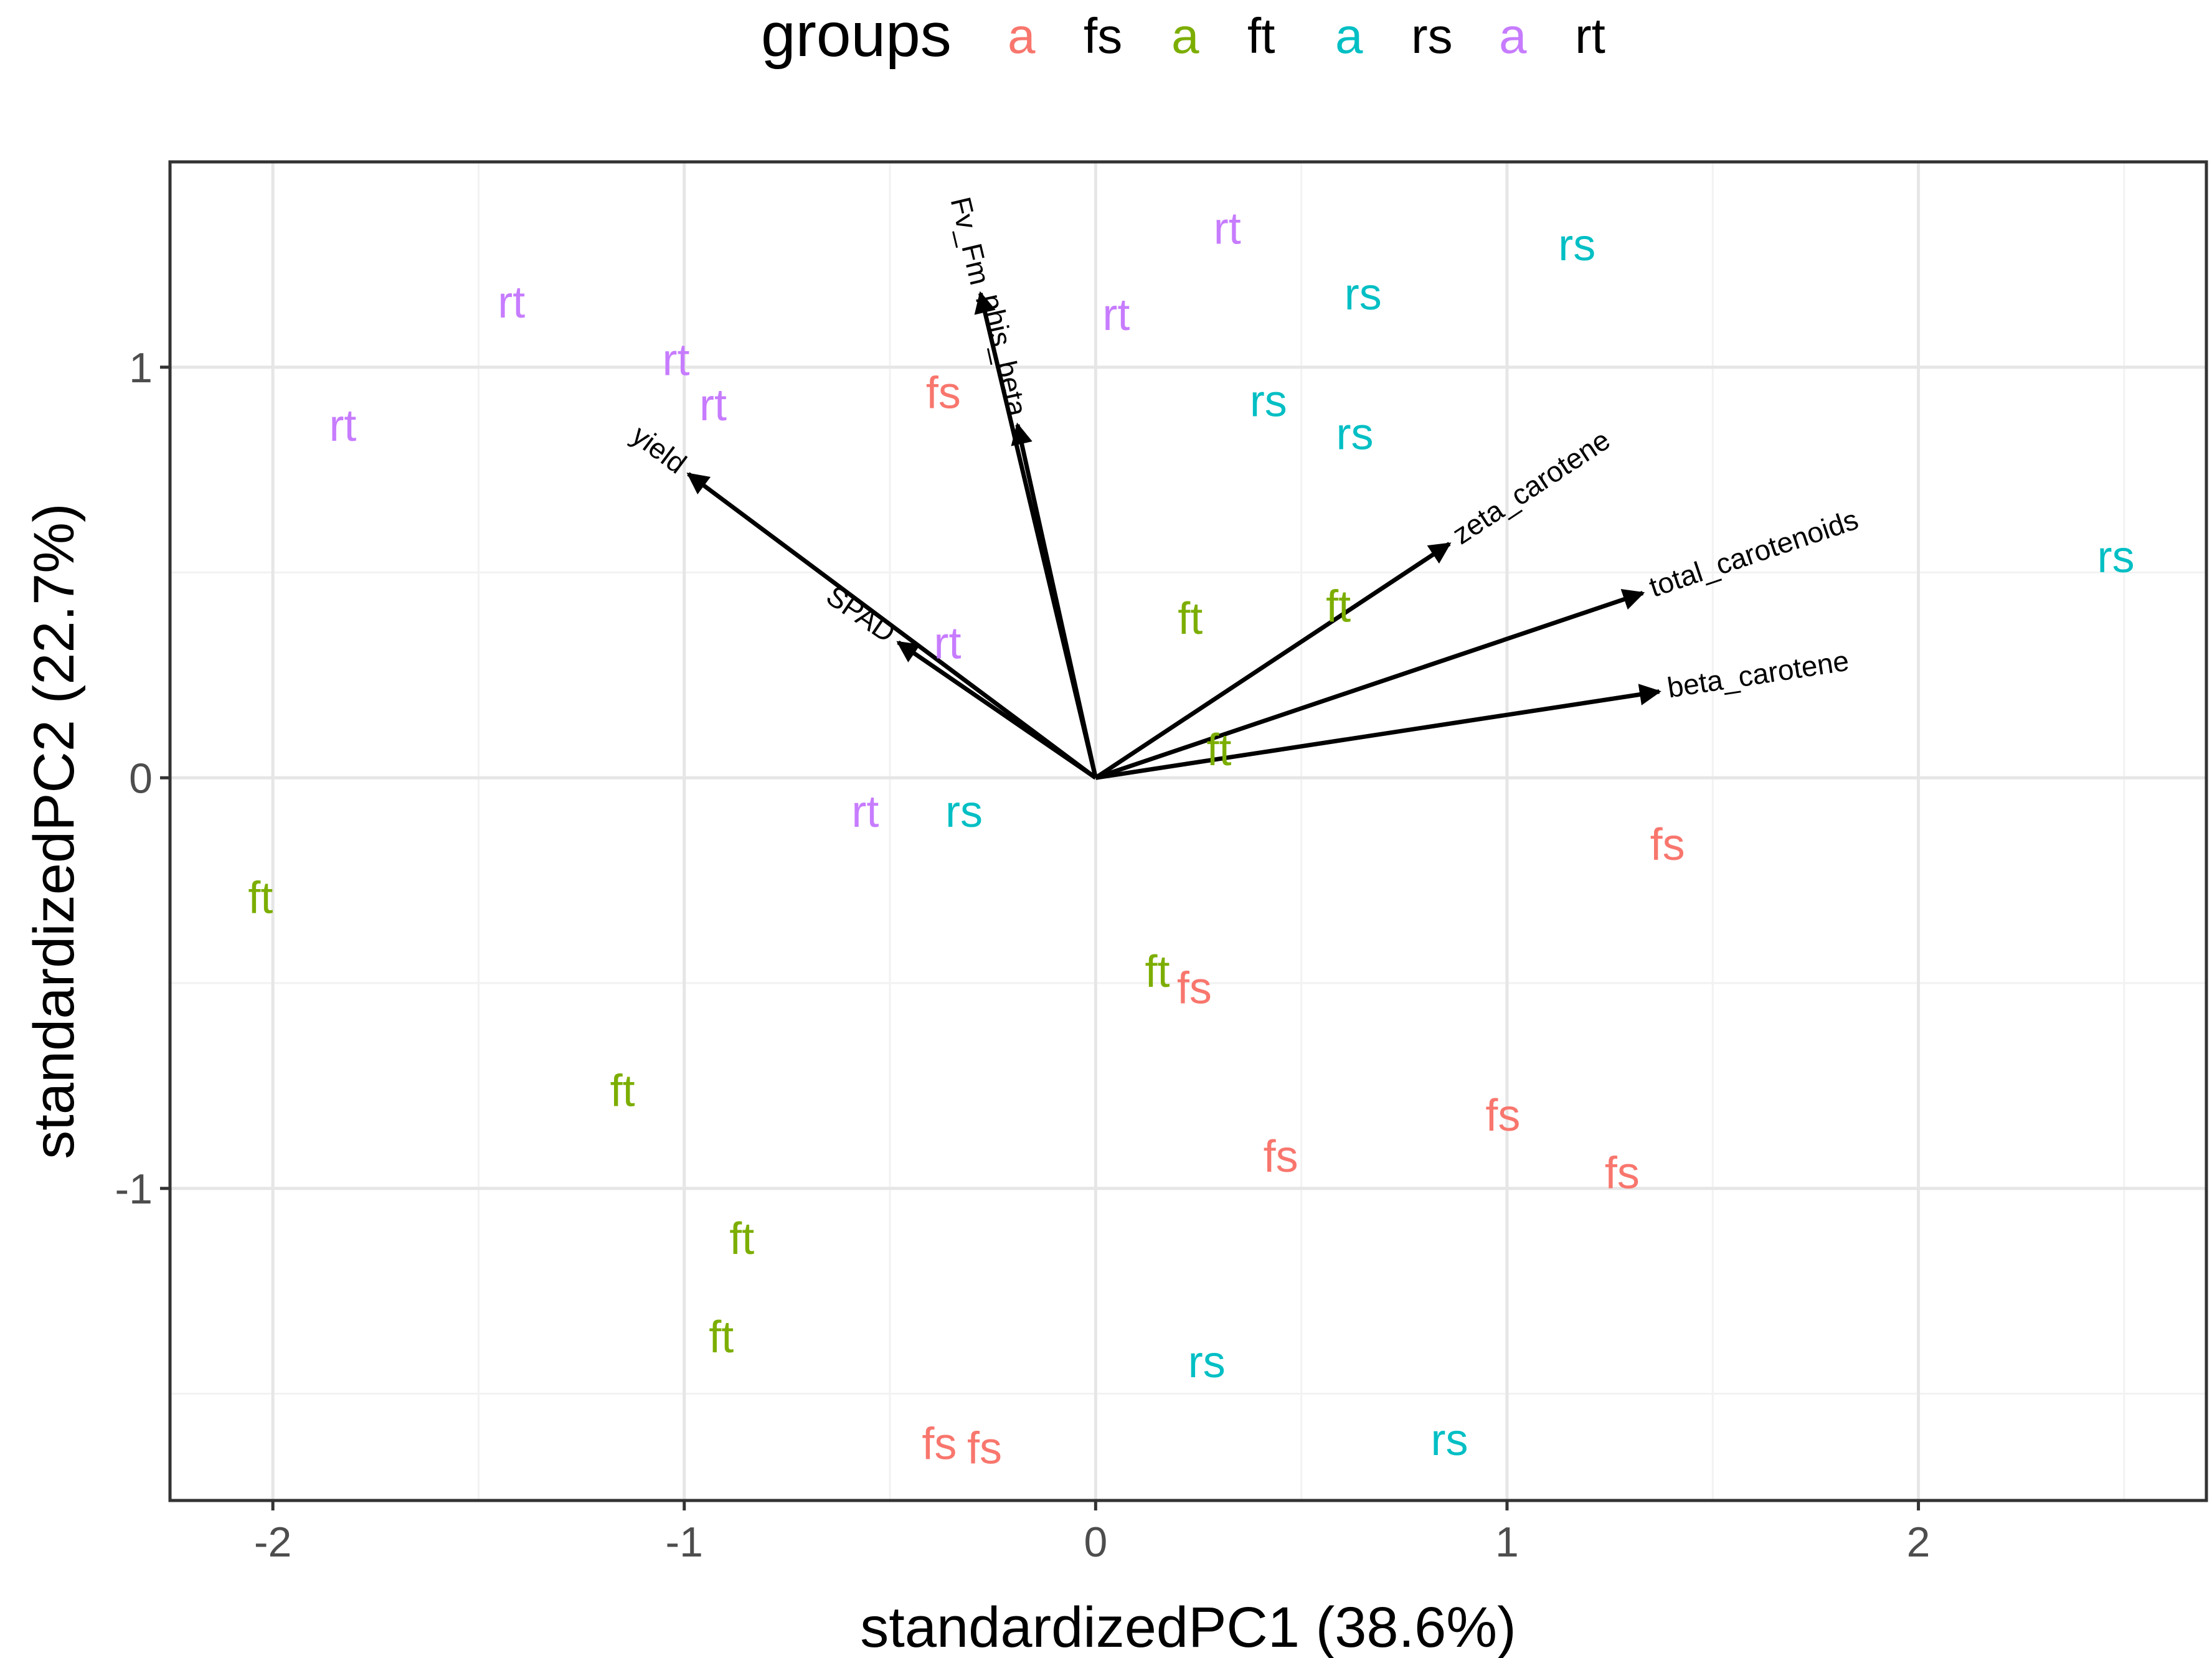 This screenshot has height=1658, width=2212. Describe the element at coordinates (1590, 36) in the screenshot. I see `legend-label: rt` at that location.